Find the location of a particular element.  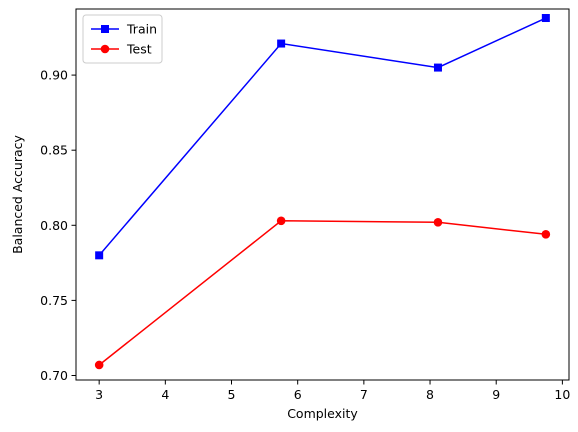

x-tick-label: 9 is located at coordinates (496, 394).